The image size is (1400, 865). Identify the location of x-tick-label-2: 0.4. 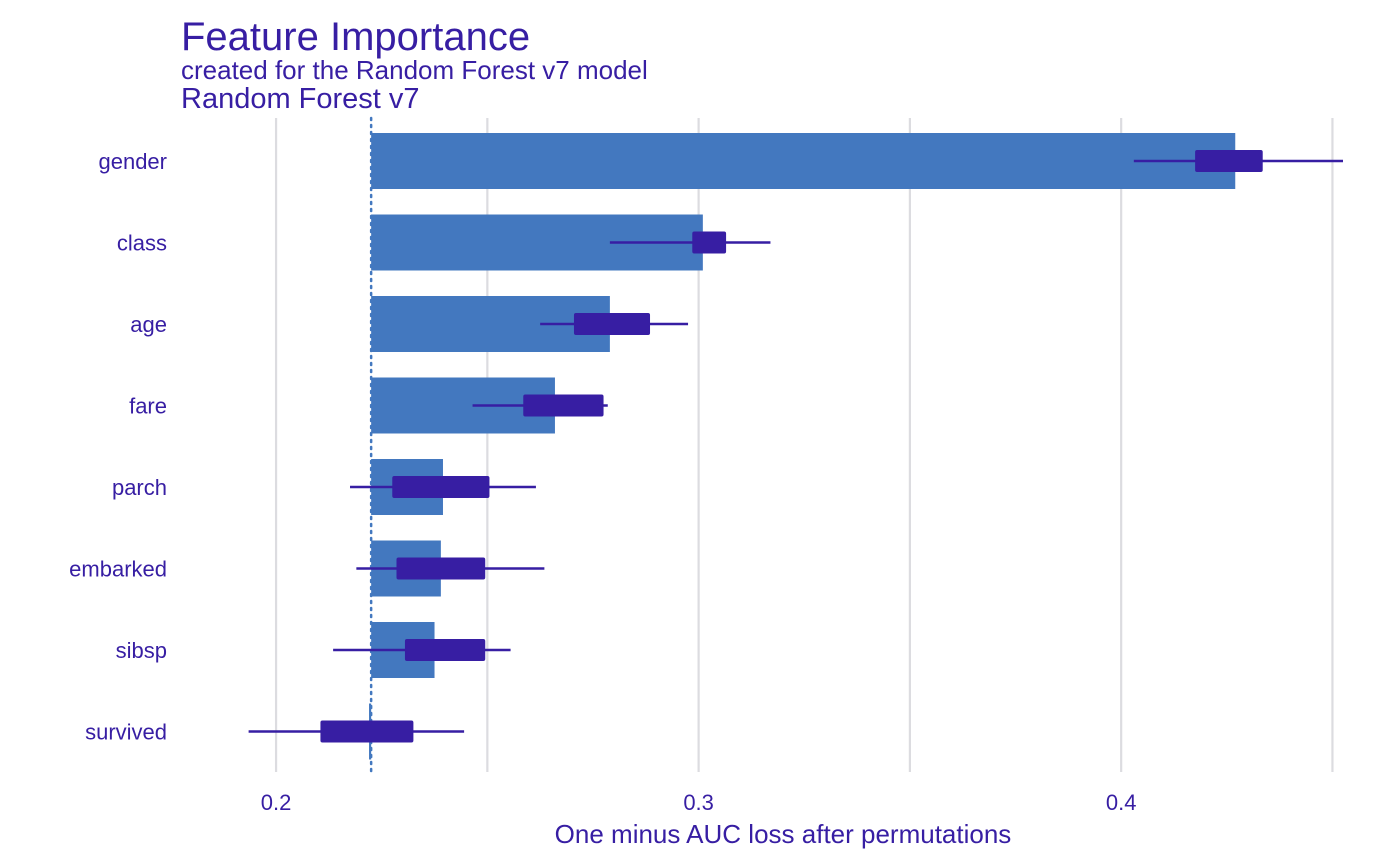
(1121, 802).